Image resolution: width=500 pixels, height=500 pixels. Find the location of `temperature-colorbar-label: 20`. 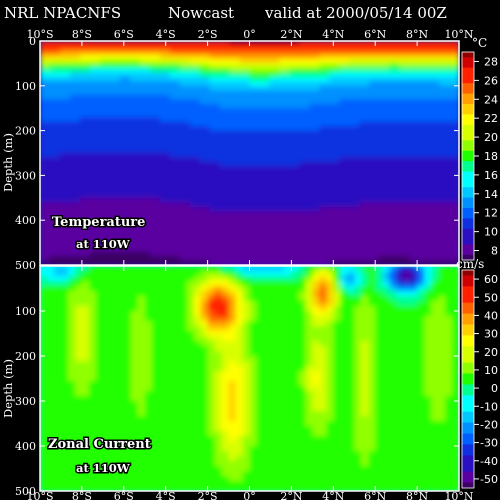

temperature-colorbar-label: 20 is located at coordinates (491, 137).